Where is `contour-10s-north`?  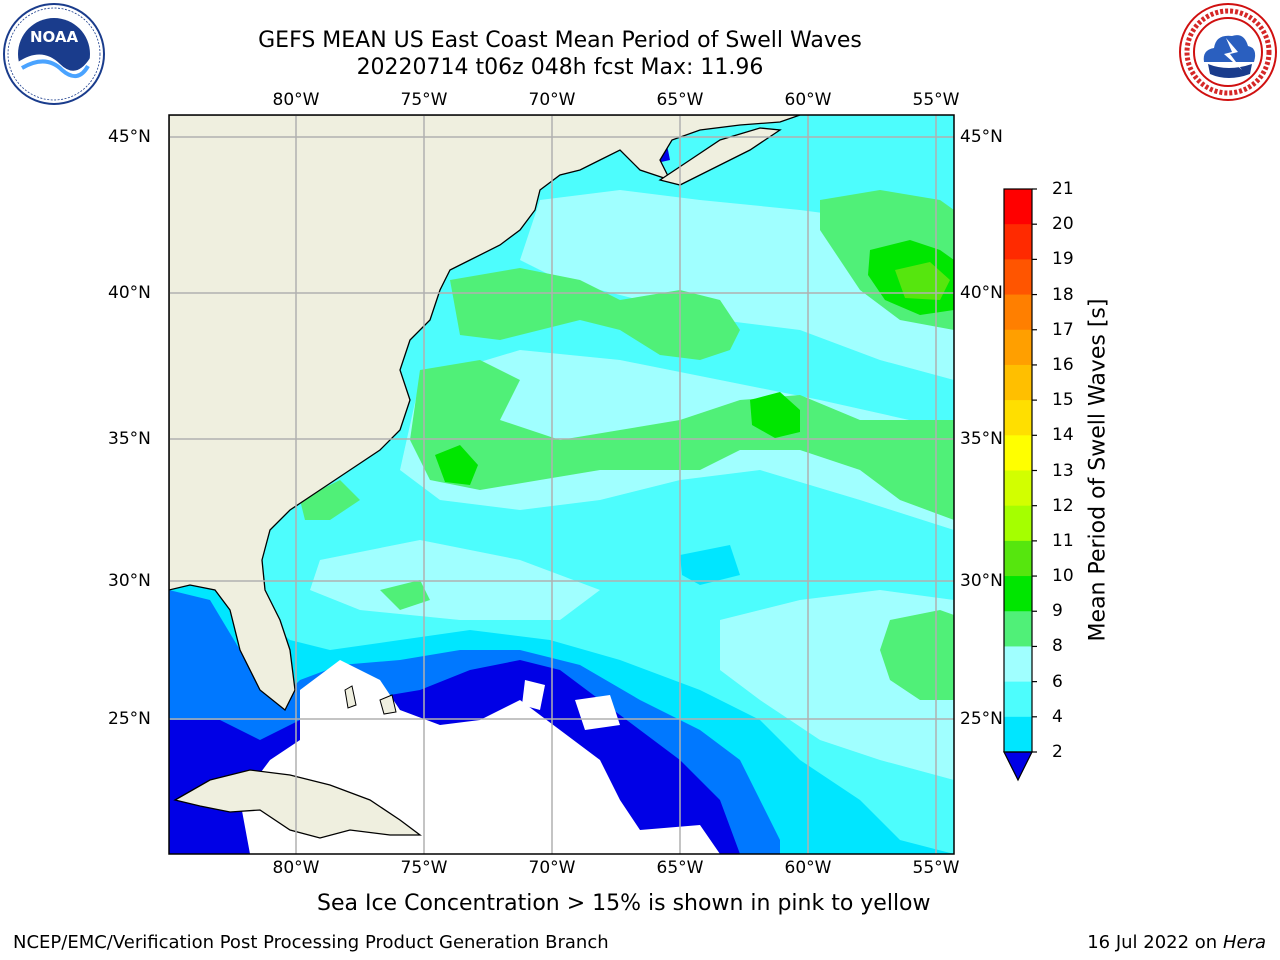
contour-10s-north is located at coordinates (595, 314).